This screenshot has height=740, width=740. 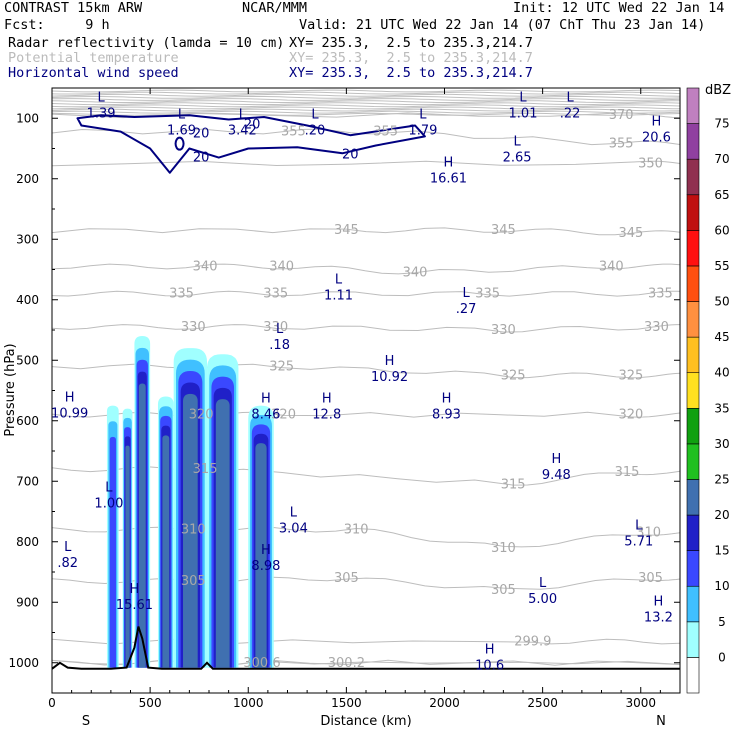 What do you see at coordinates (315, 130) in the screenshot?
I see `extremum-value: .20` at bounding box center [315, 130].